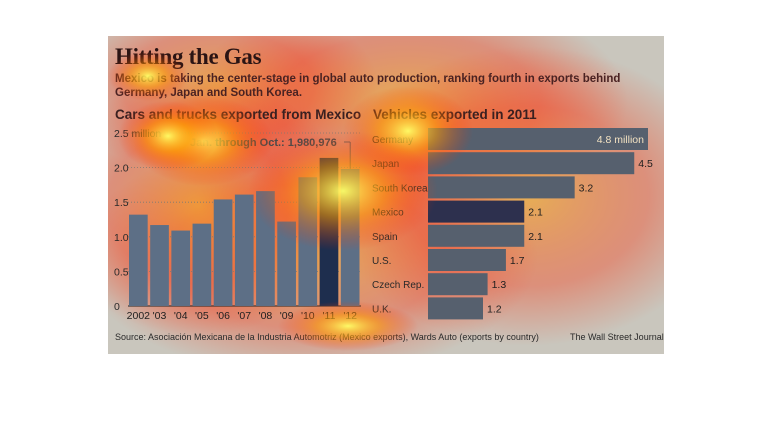 This screenshot has width=770, height=448. I want to click on country-label: Spain, so click(385, 237).